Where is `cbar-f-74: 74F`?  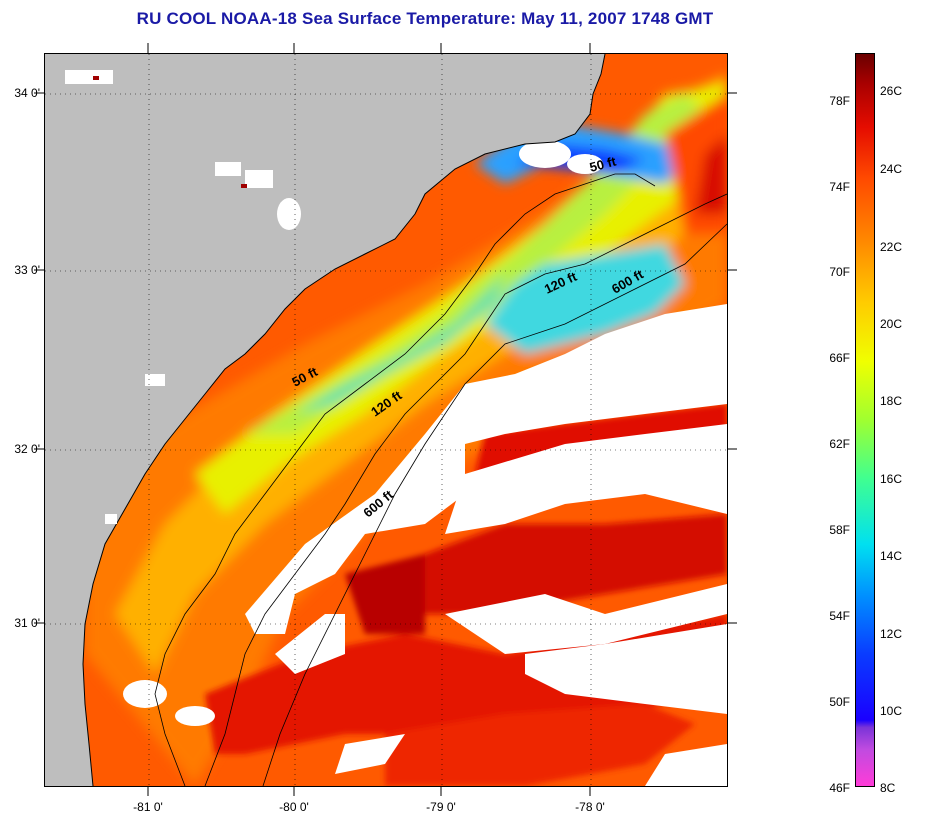
cbar-f-74: 74F is located at coordinates (839, 187).